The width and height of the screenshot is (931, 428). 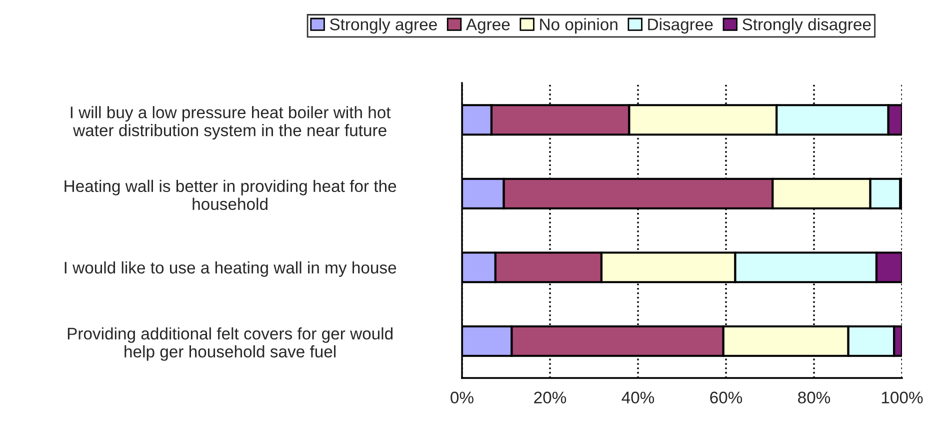 What do you see at coordinates (230, 269) in the screenshot?
I see `y-tick-label: I would like to use a heating wall in my house` at bounding box center [230, 269].